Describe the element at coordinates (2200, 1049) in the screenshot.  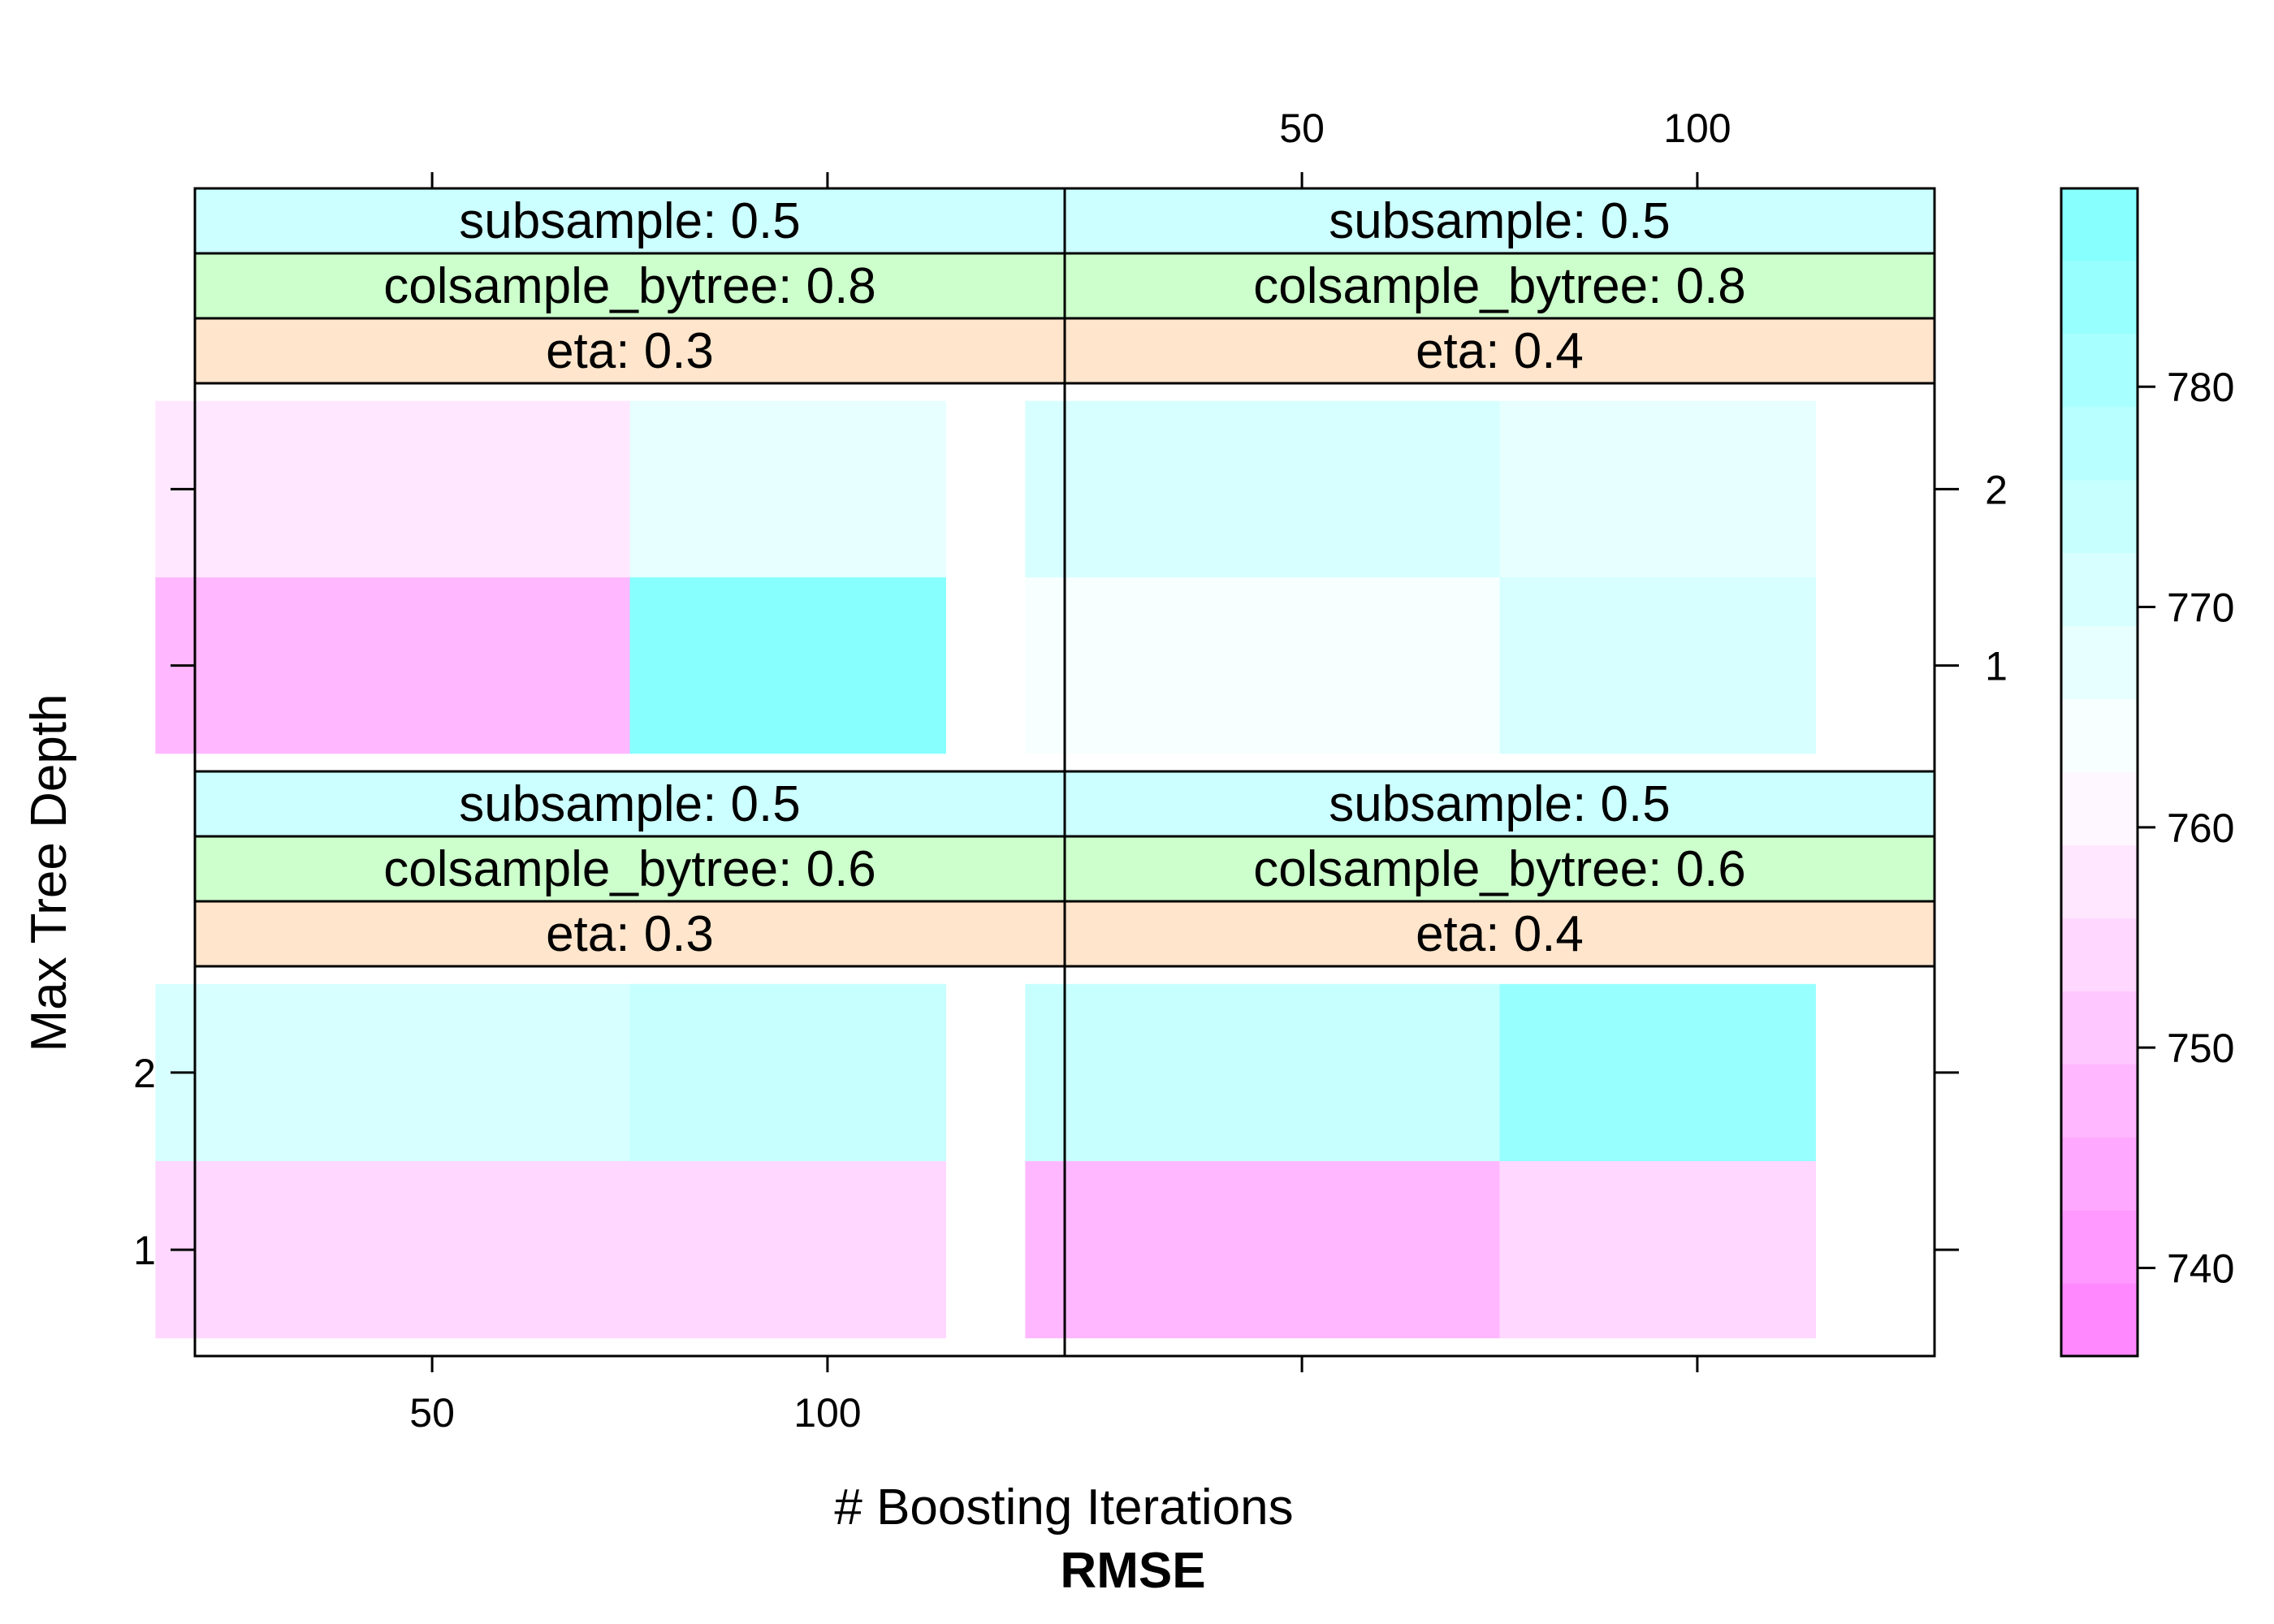
I see `colorbar-tick-label: 750` at that location.